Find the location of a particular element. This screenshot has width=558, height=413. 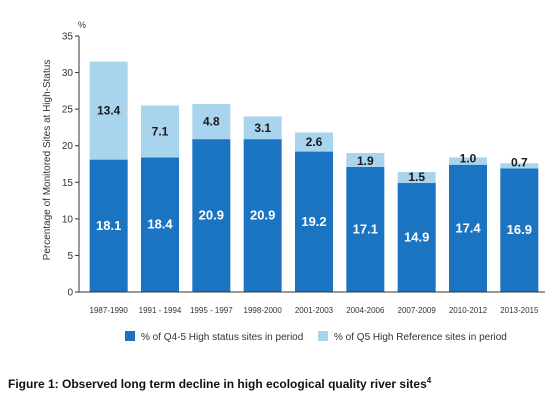

data-label-high-status: 18.1 is located at coordinates (108, 225).